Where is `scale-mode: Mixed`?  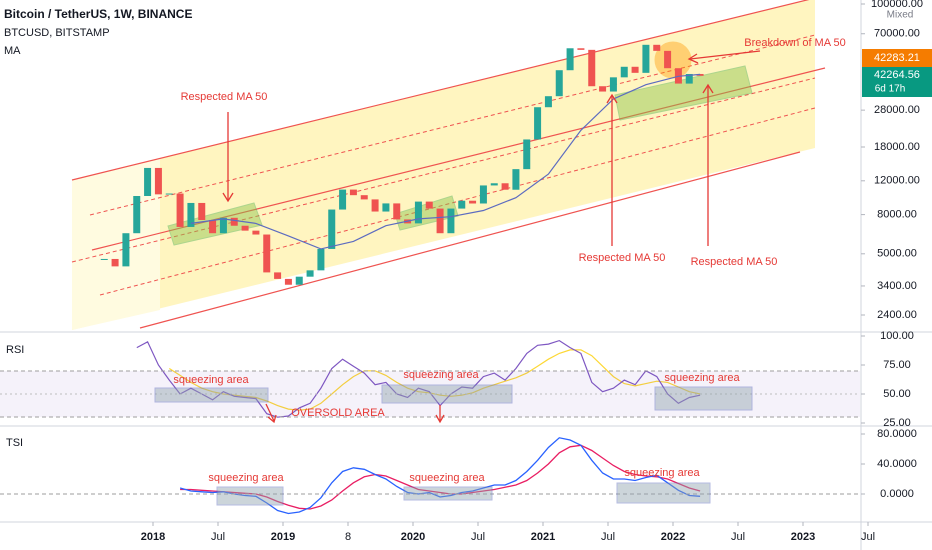
scale-mode: Mixed is located at coordinates (900, 15).